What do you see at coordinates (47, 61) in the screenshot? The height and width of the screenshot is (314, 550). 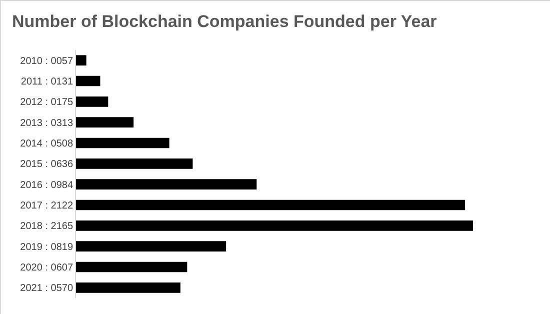 I see `y-tick-label: 2010 : 0057` at bounding box center [47, 61].